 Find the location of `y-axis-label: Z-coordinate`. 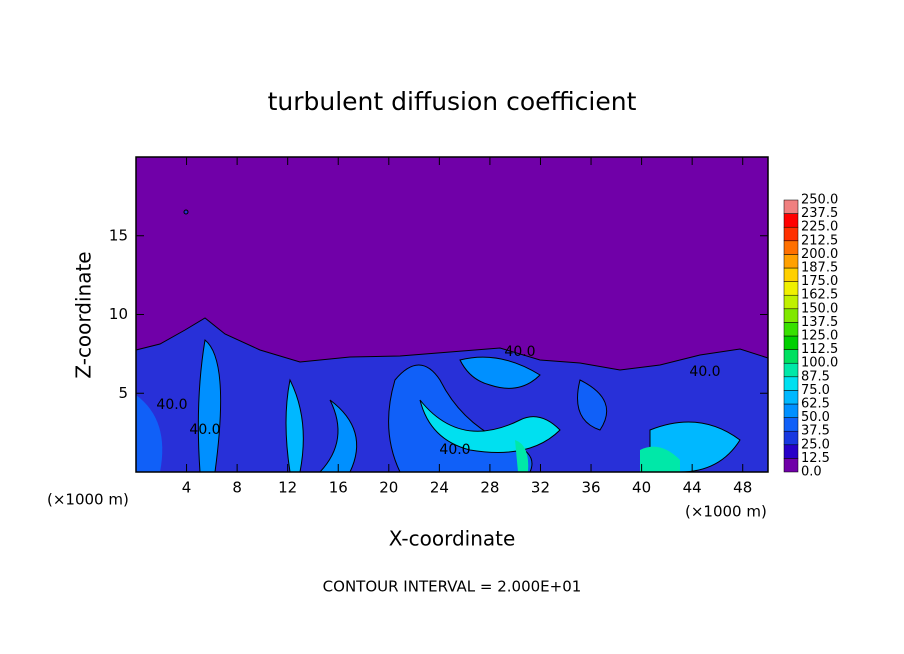

y-axis-label: Z-coordinate is located at coordinates (84, 314).